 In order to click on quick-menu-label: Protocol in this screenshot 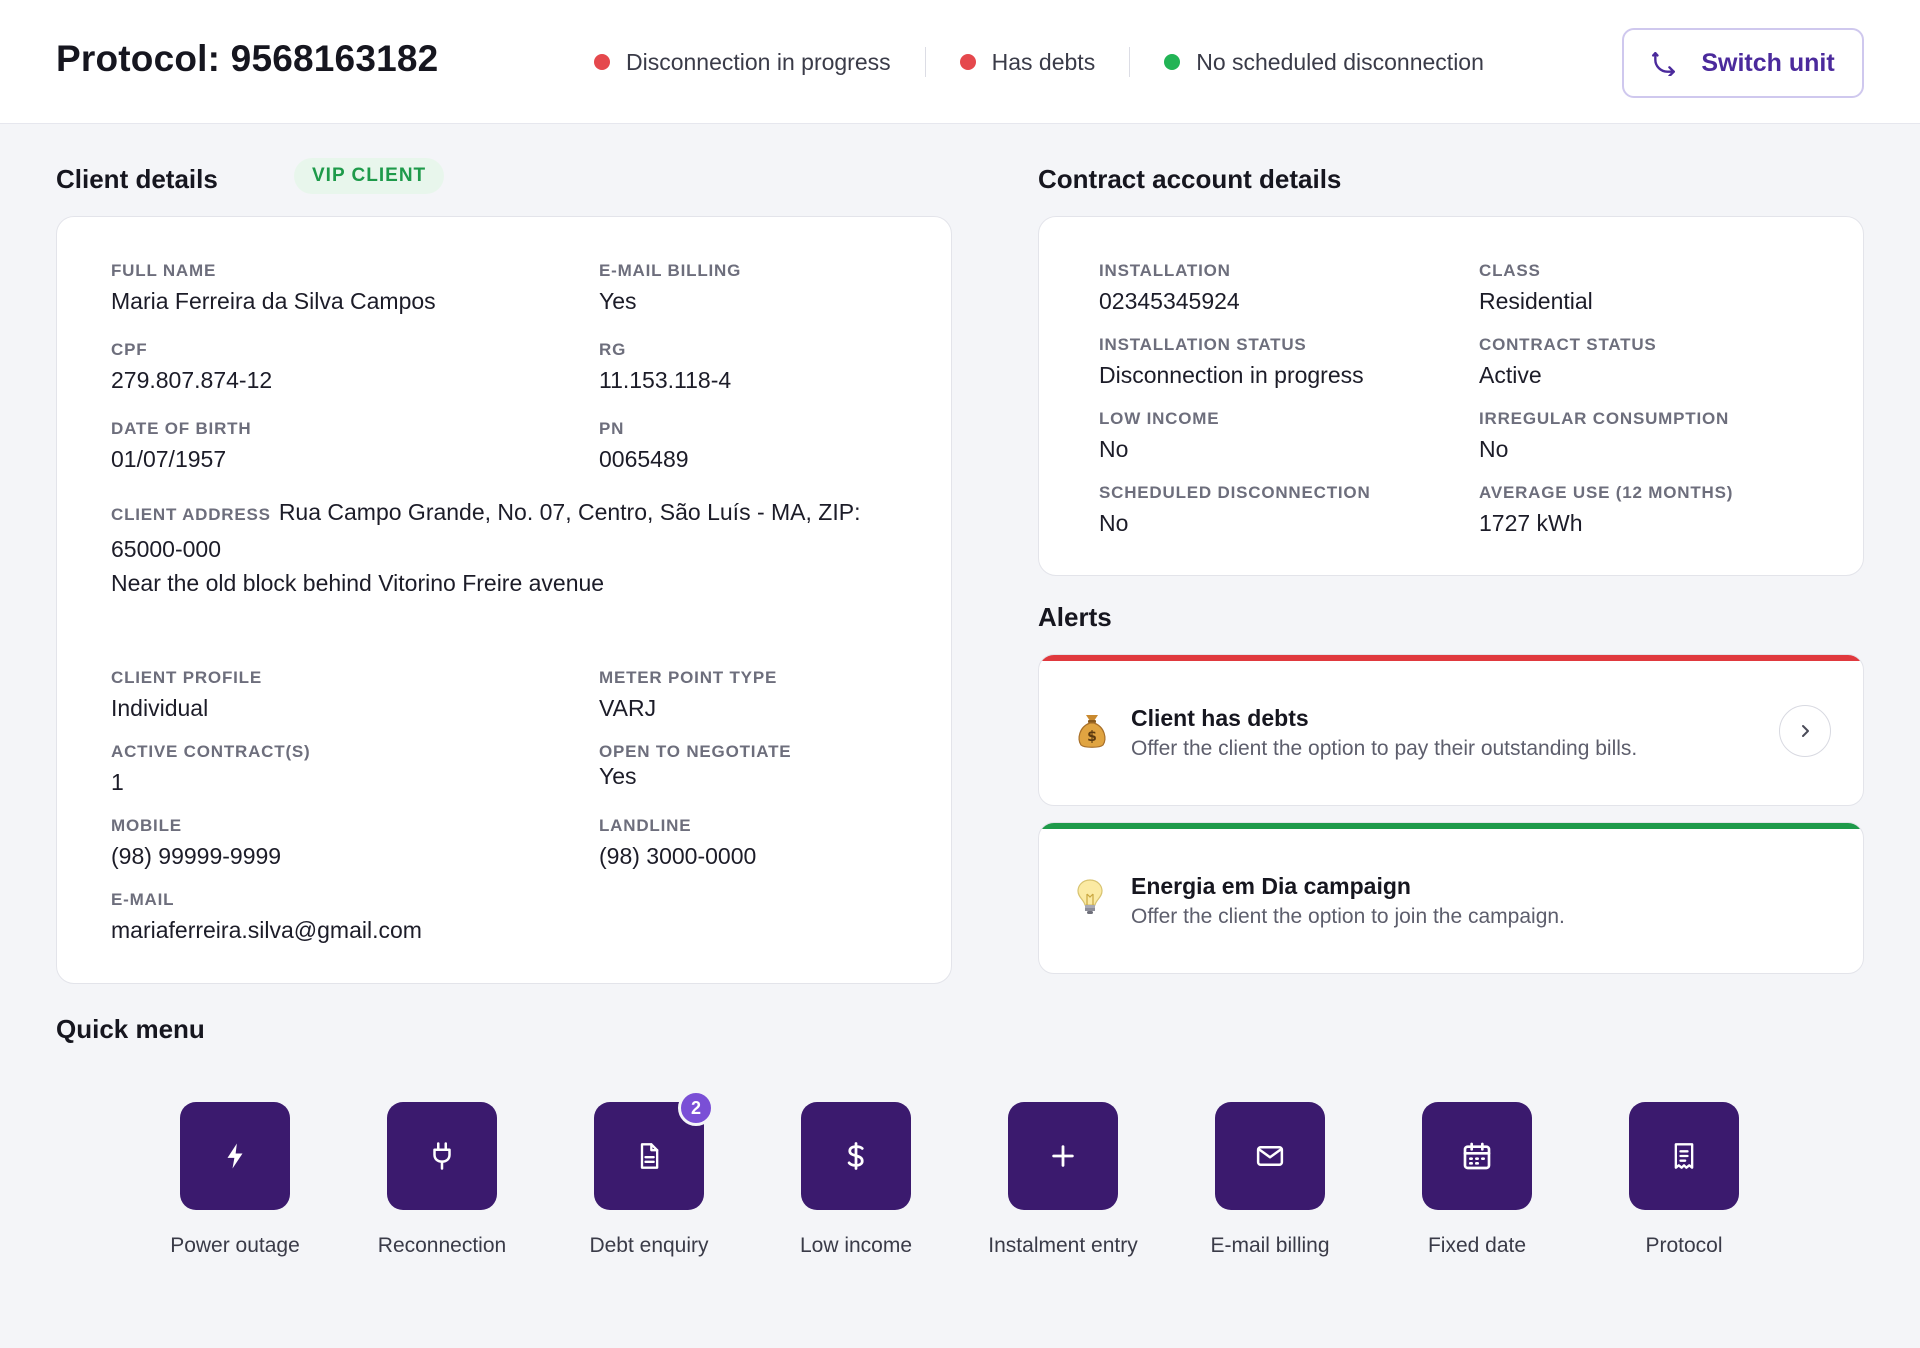, I will do `click(1684, 1245)`.